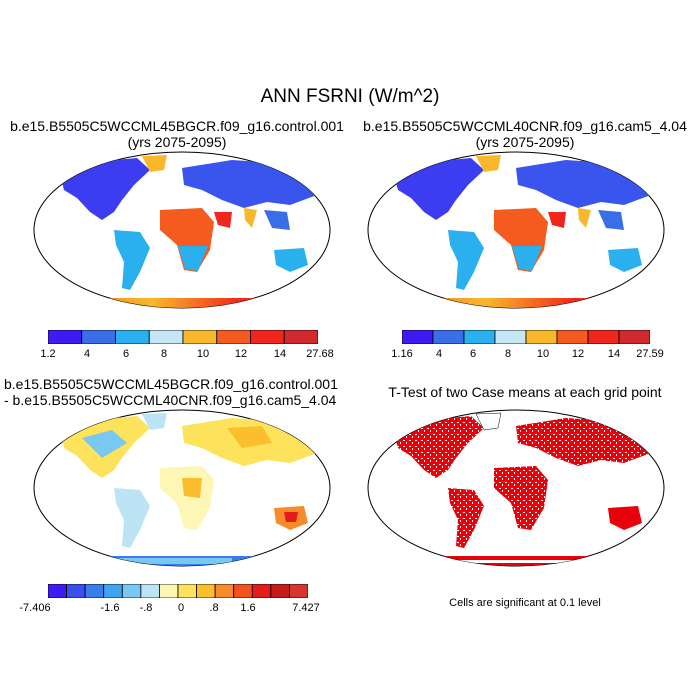 Image resolution: width=700 pixels, height=700 pixels. What do you see at coordinates (193, 258) in the screenshot?
I see `africa-south` at bounding box center [193, 258].